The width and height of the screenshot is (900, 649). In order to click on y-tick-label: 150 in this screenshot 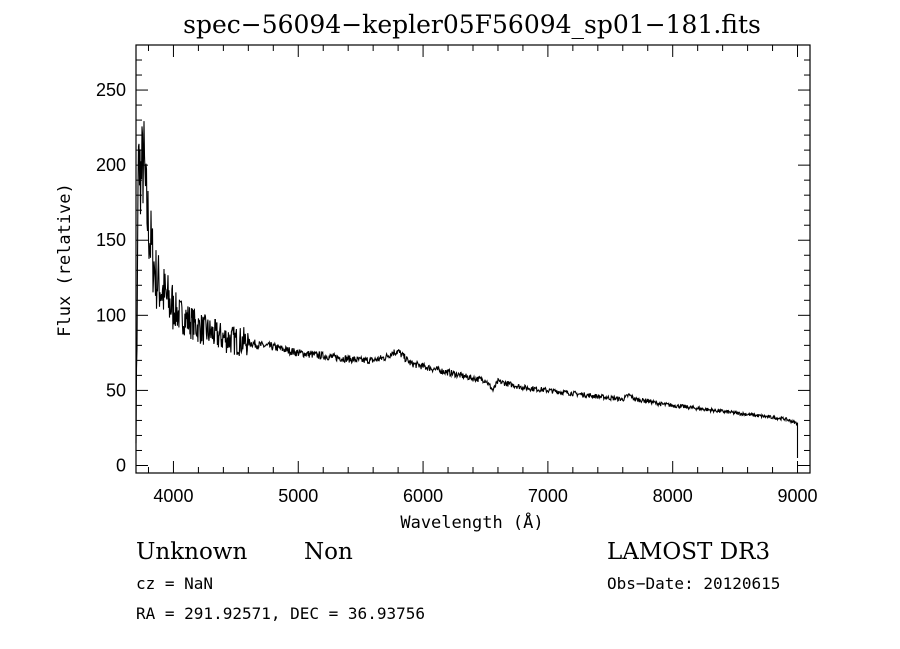, I will do `click(111, 240)`.